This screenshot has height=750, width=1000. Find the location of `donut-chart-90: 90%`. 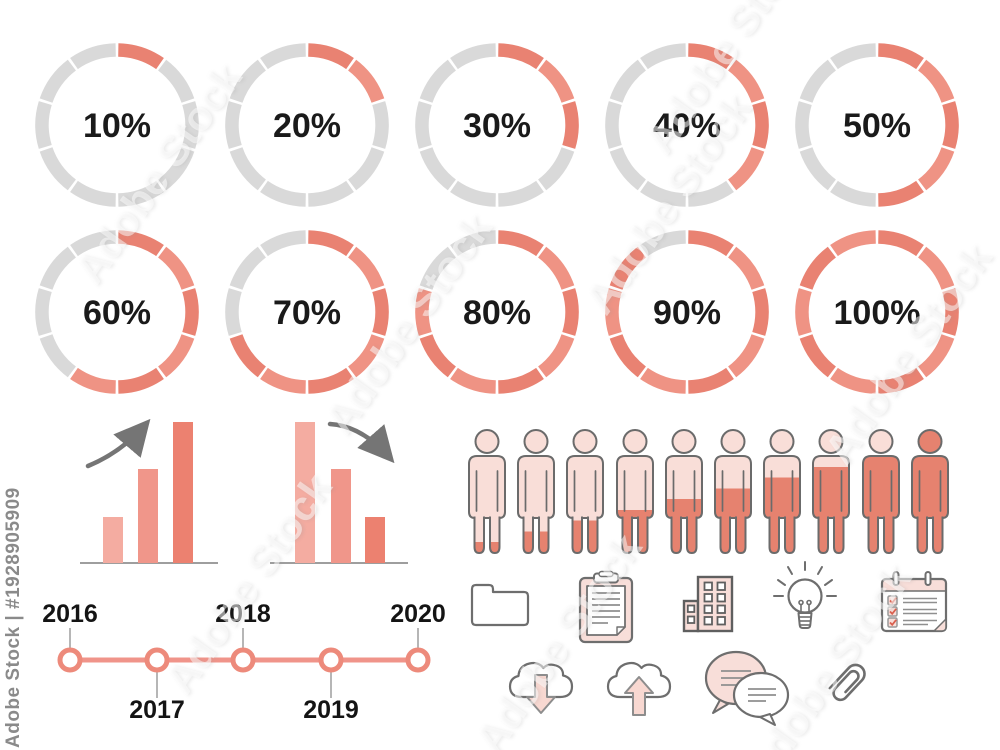

donut-chart-90: 90% is located at coordinates (687, 312).